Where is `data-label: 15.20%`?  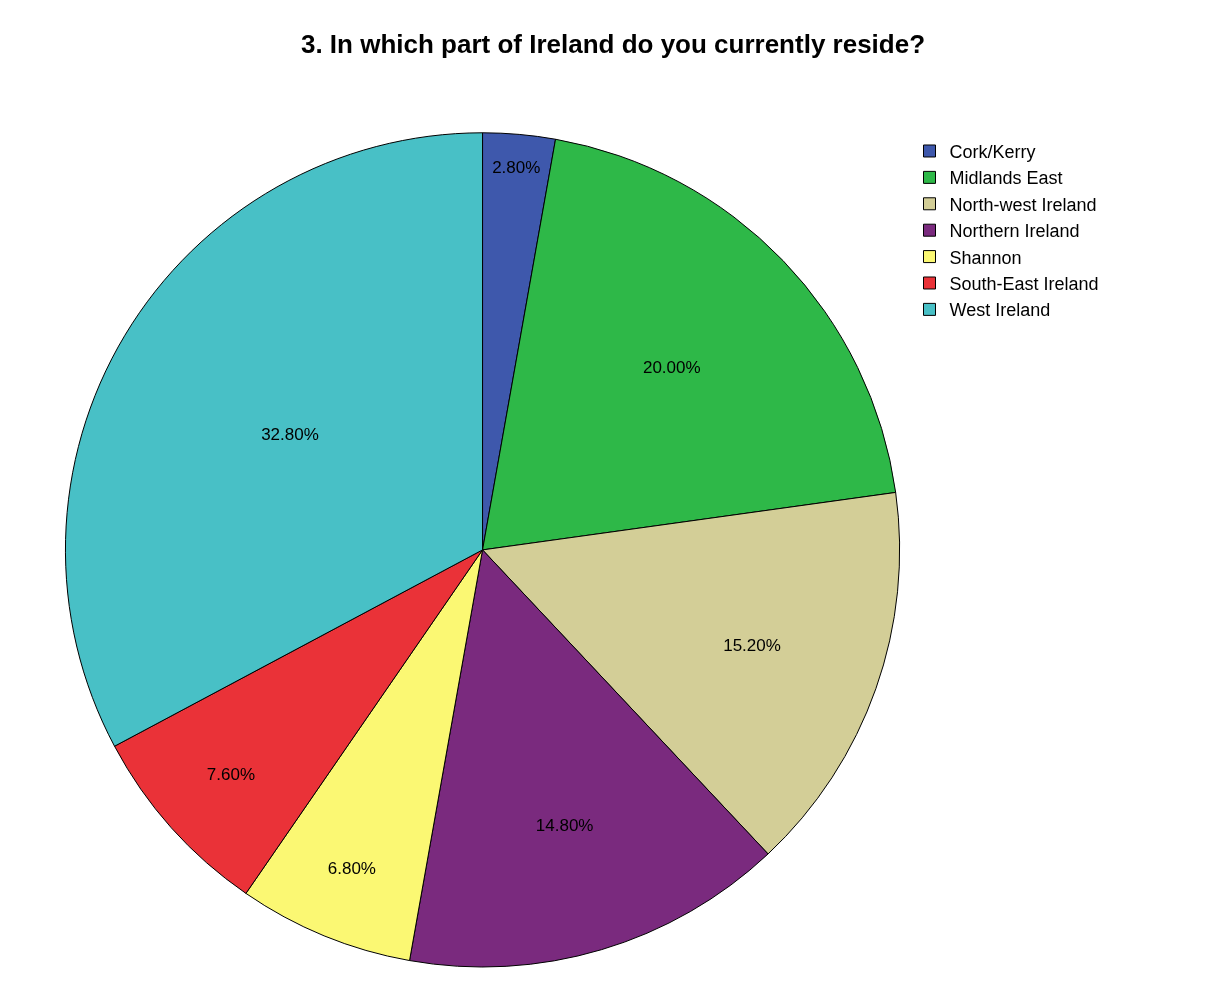
data-label: 15.20% is located at coordinates (752, 645).